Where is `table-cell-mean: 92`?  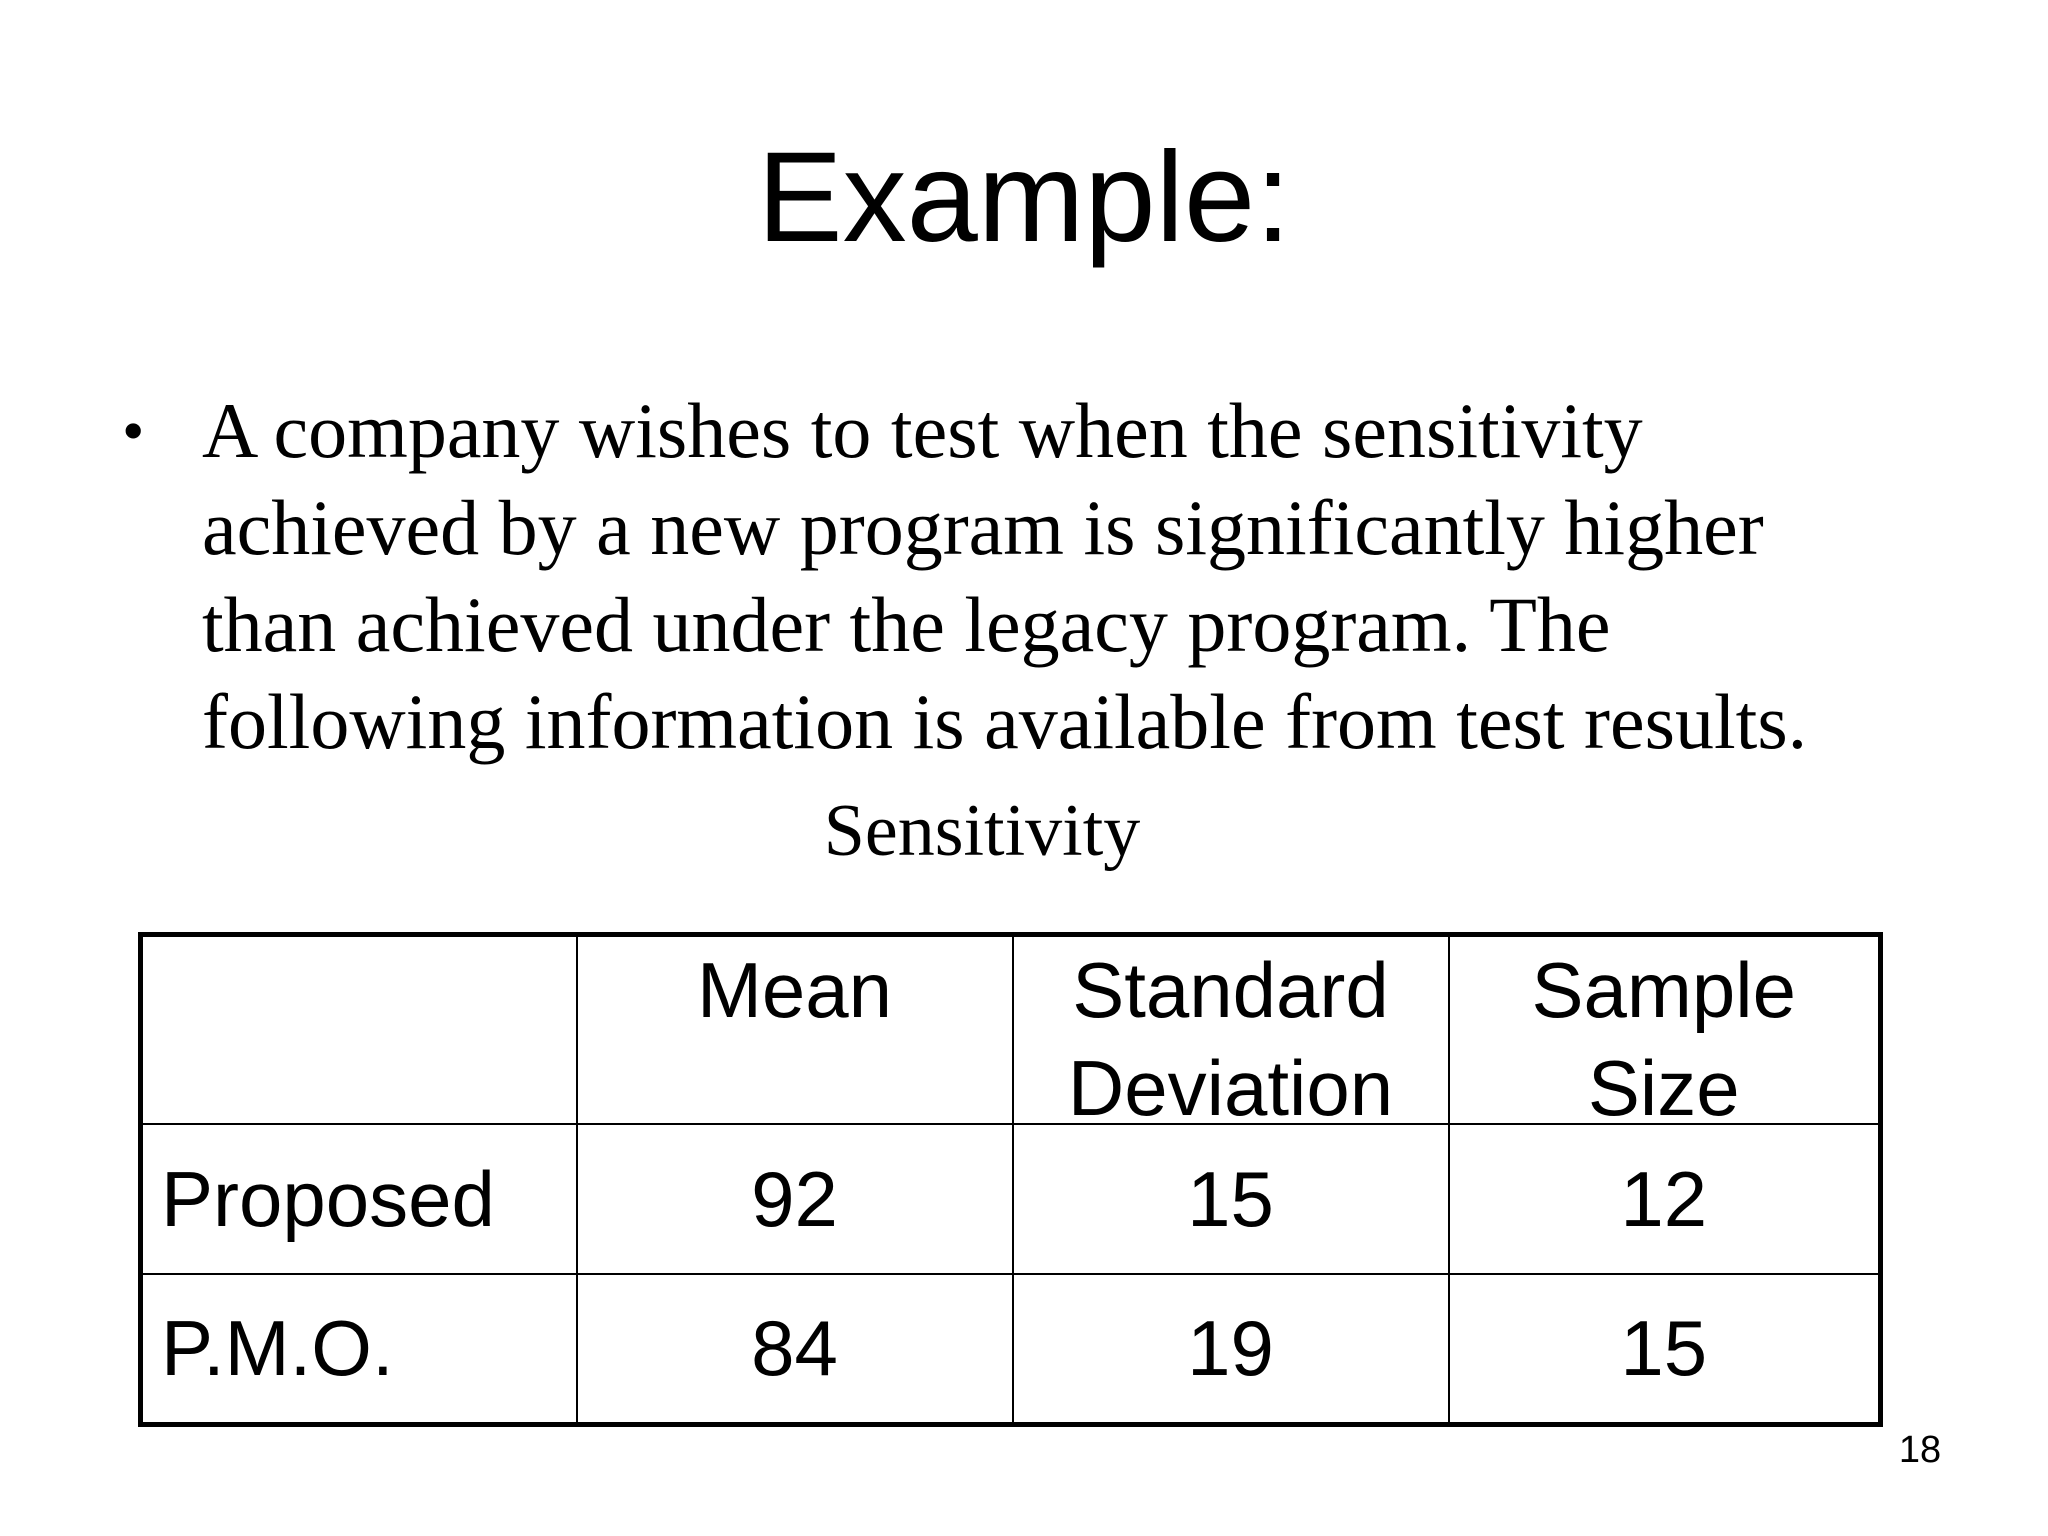
table-cell-mean: 92 is located at coordinates (794, 1199).